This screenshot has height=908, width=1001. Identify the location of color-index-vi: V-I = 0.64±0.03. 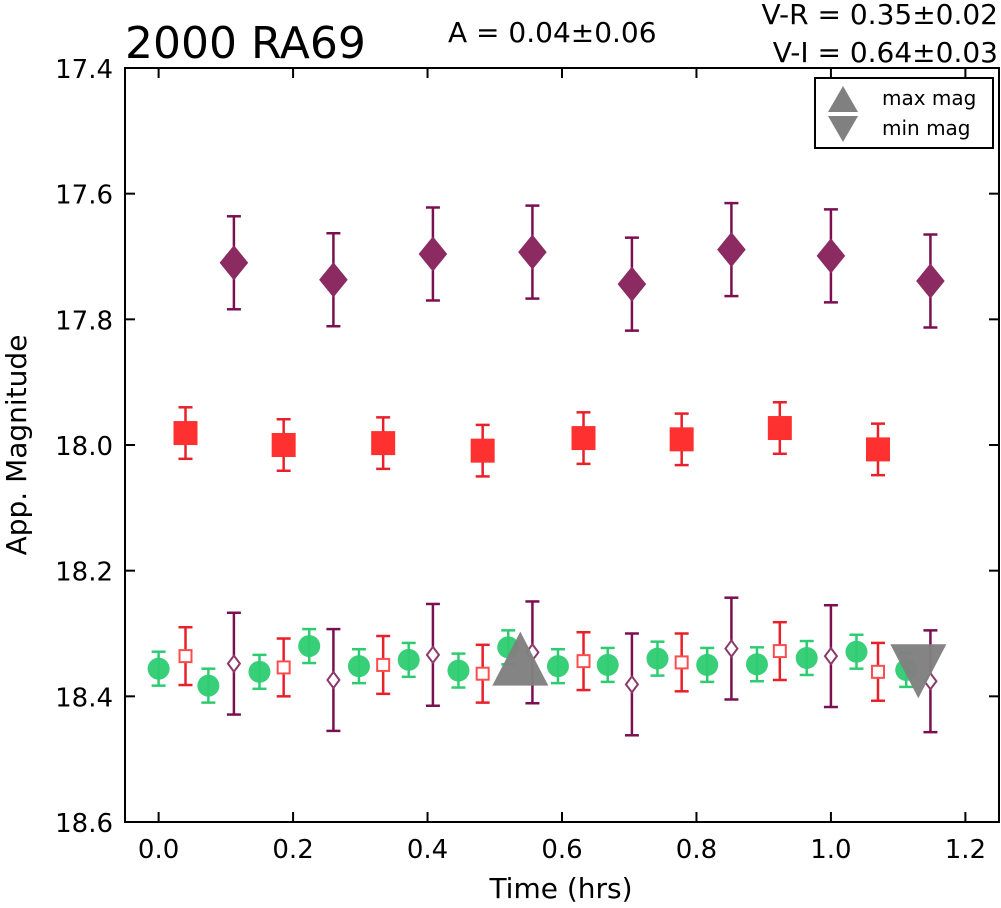
(885, 52).